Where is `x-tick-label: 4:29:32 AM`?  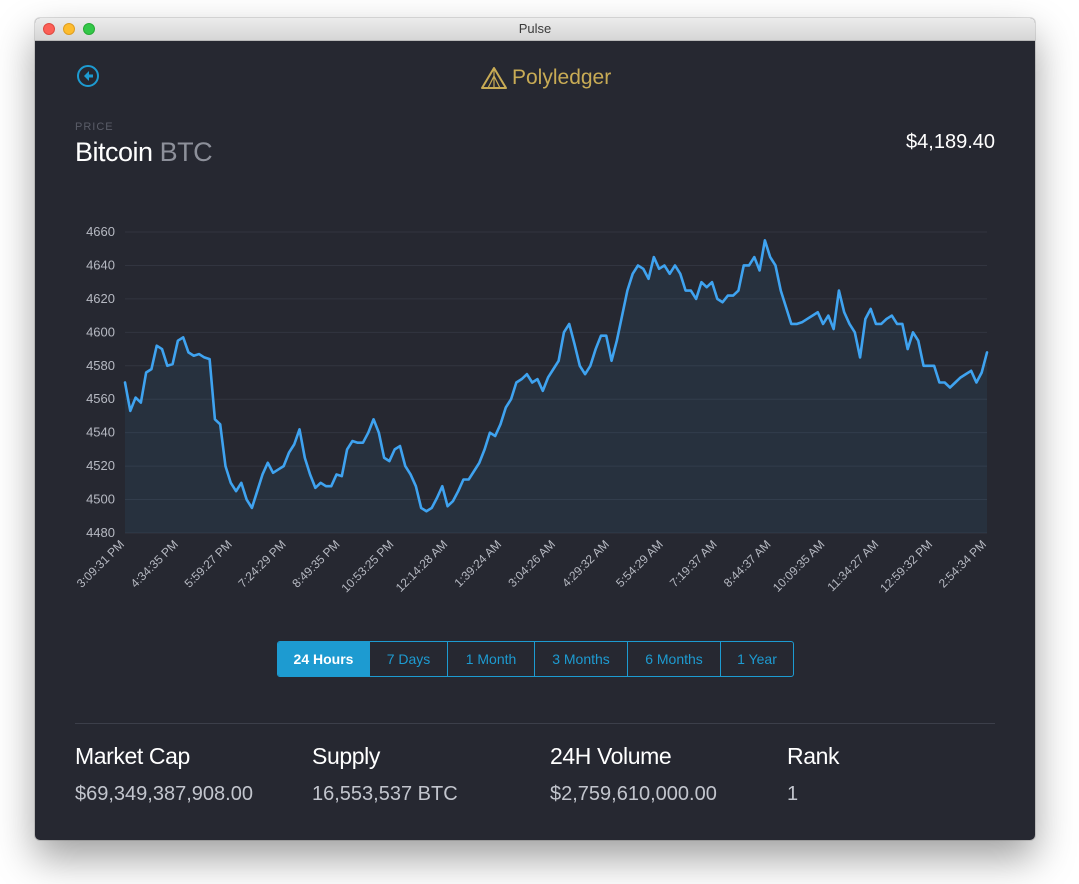
x-tick-label: 4:29:32 AM is located at coordinates (585, 563).